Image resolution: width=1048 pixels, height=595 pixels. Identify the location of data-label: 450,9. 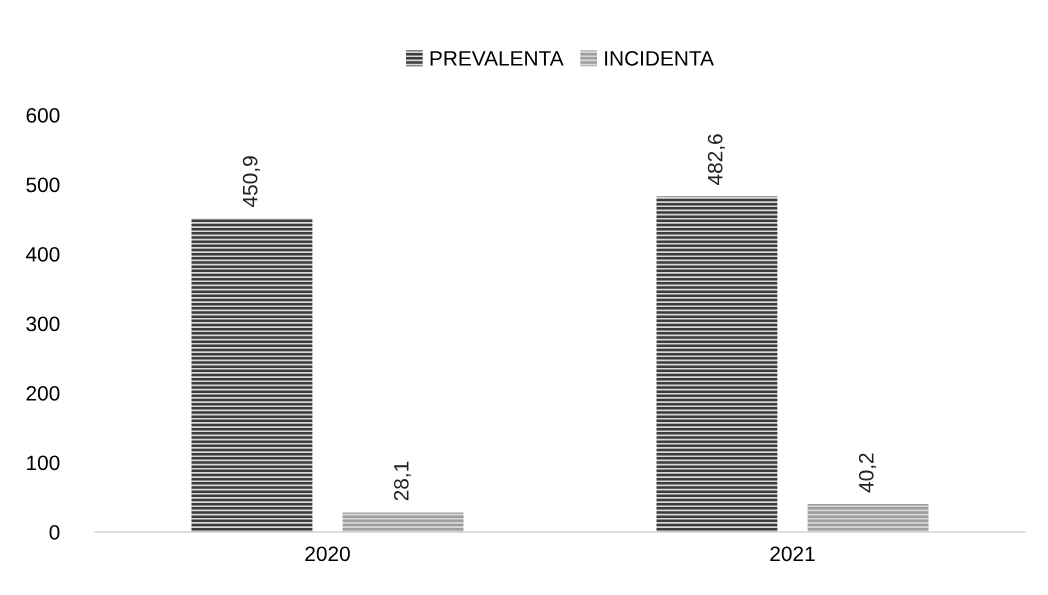
(251, 182).